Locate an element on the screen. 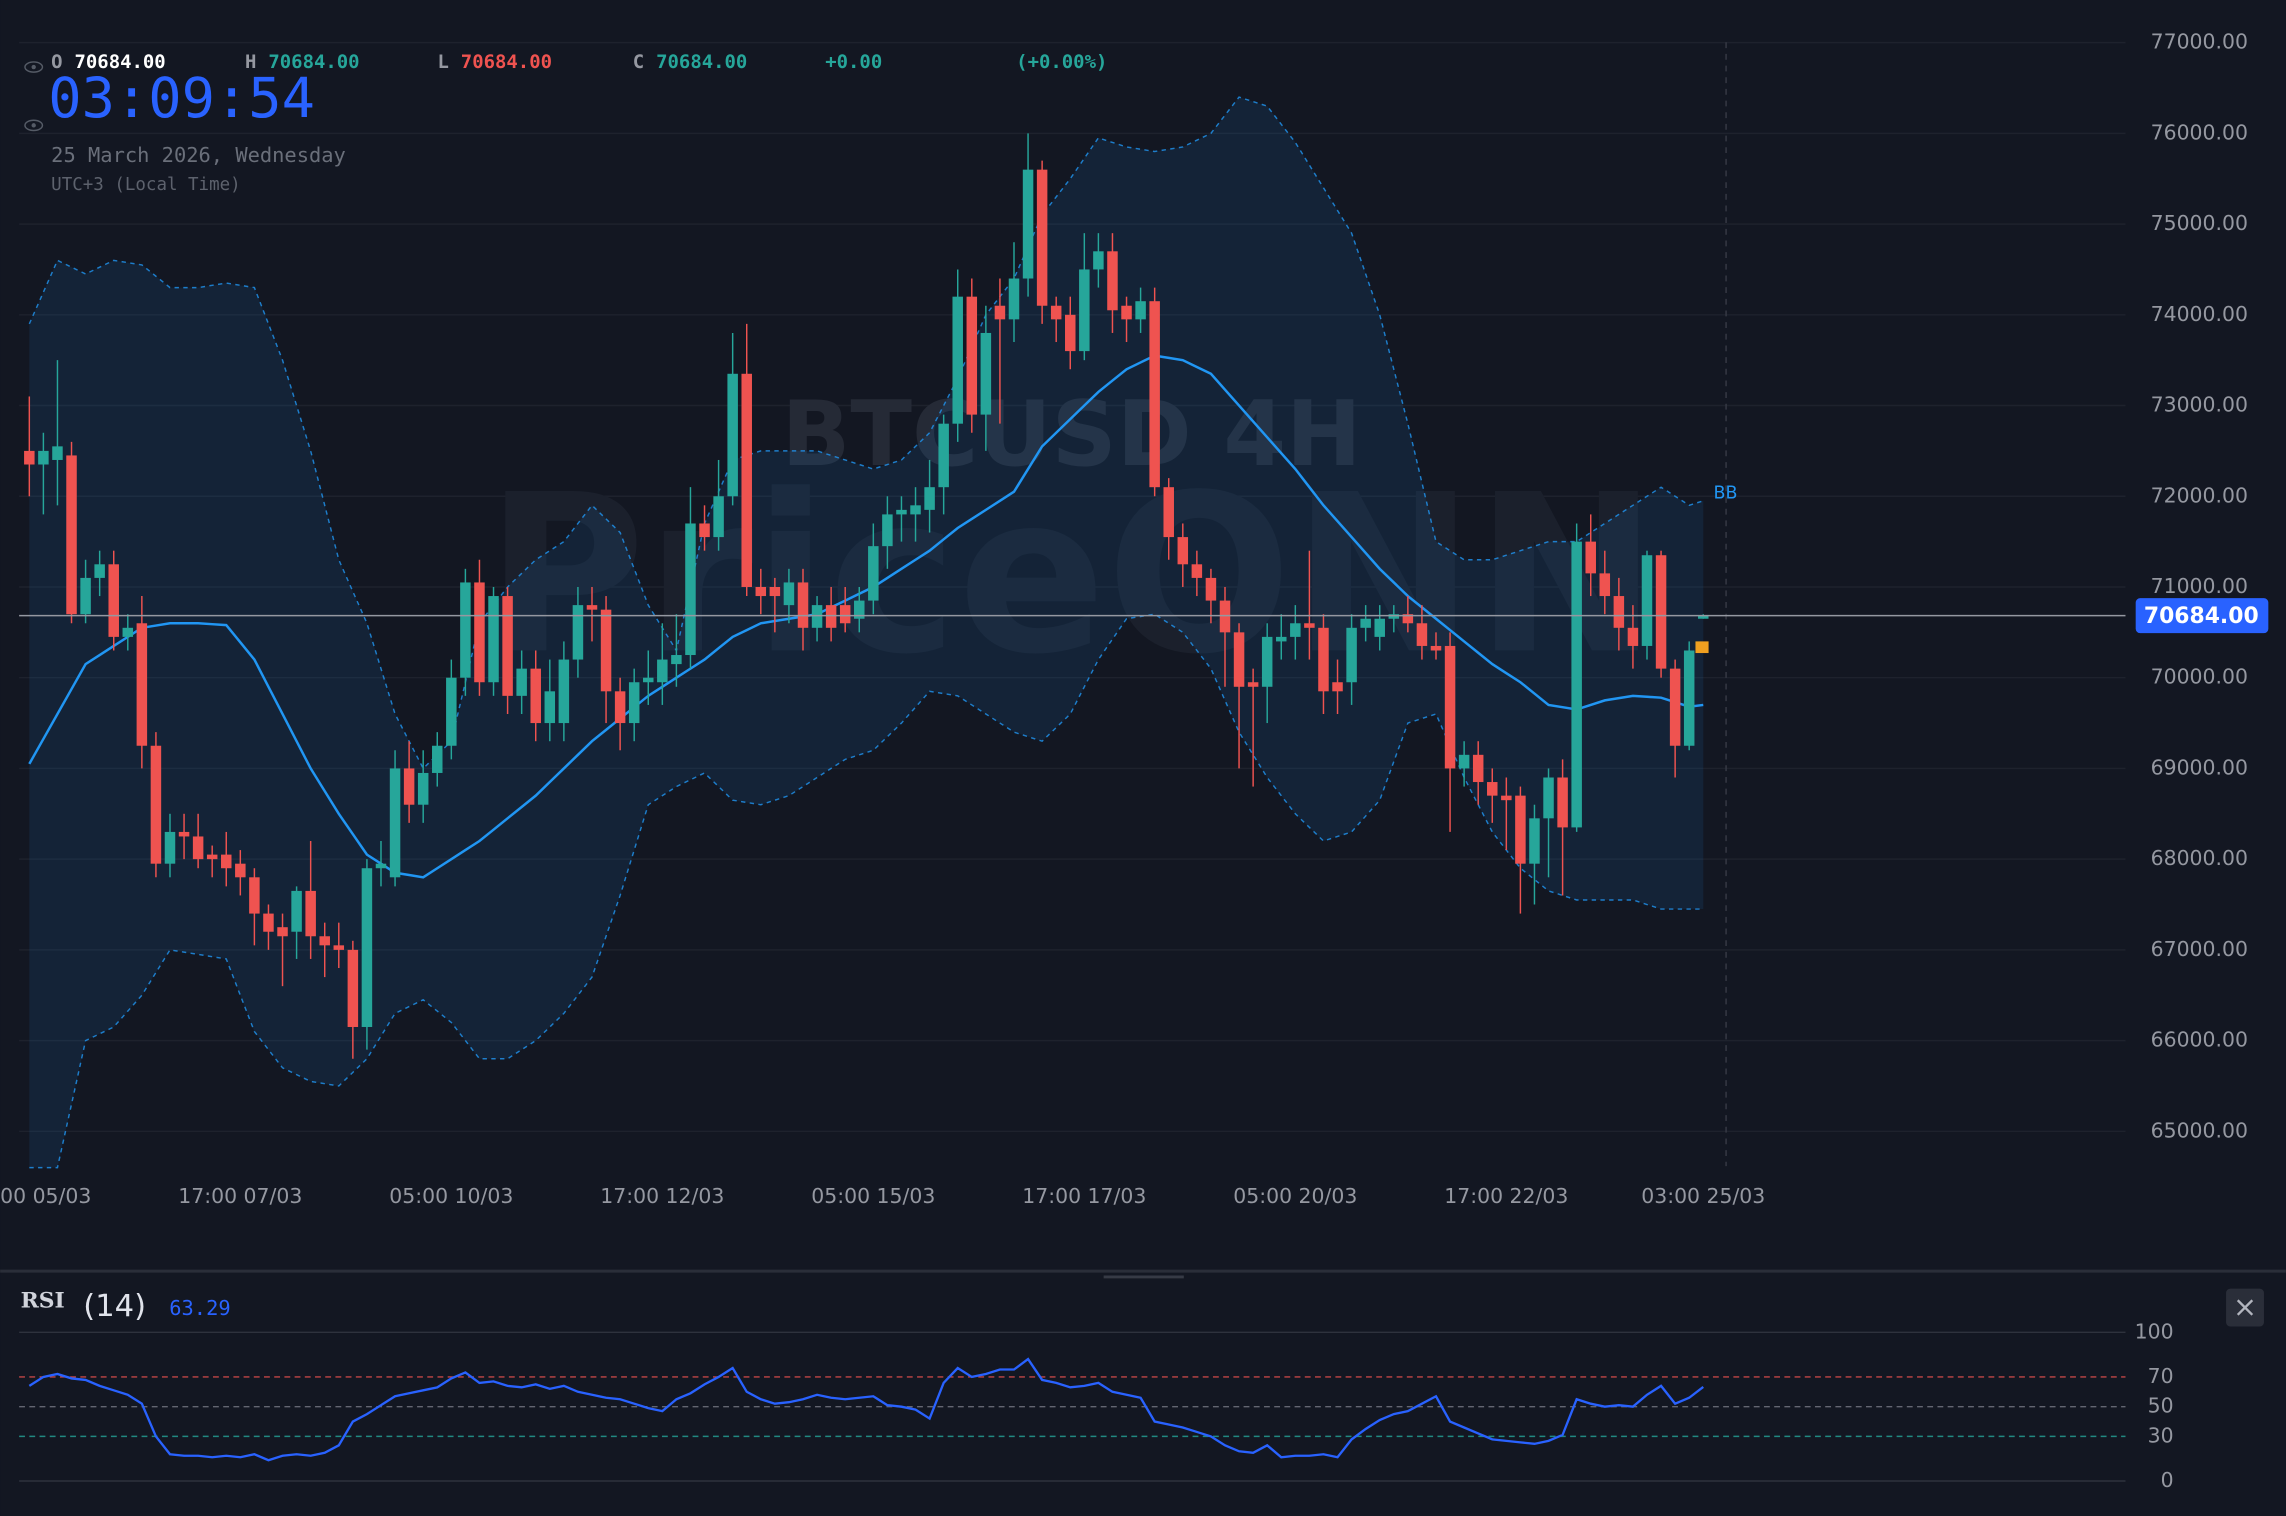 The height and width of the screenshot is (1516, 2286). last-price-label: 70684.00 is located at coordinates (2201, 616).